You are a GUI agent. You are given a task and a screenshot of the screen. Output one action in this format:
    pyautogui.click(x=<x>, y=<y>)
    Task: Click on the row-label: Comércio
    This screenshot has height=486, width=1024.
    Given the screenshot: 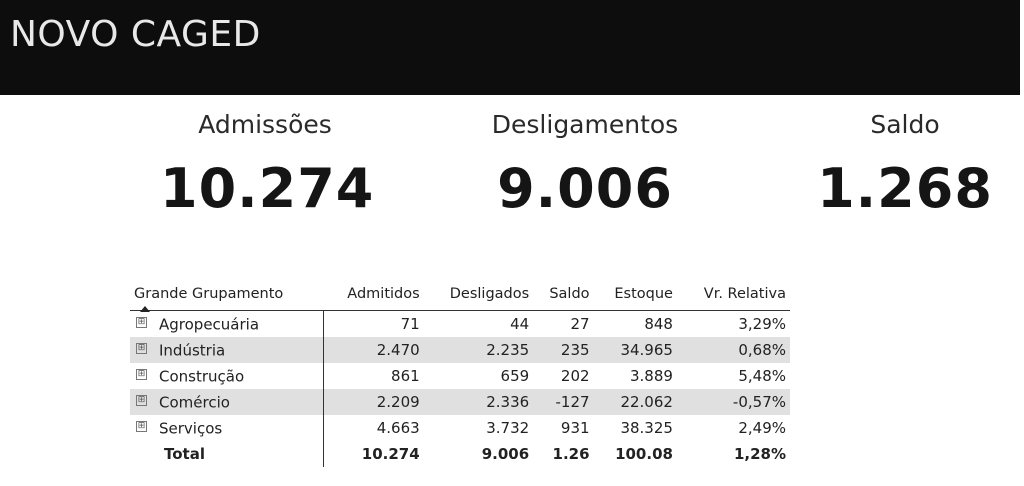 What is the action you would take?
    pyautogui.click(x=194, y=402)
    